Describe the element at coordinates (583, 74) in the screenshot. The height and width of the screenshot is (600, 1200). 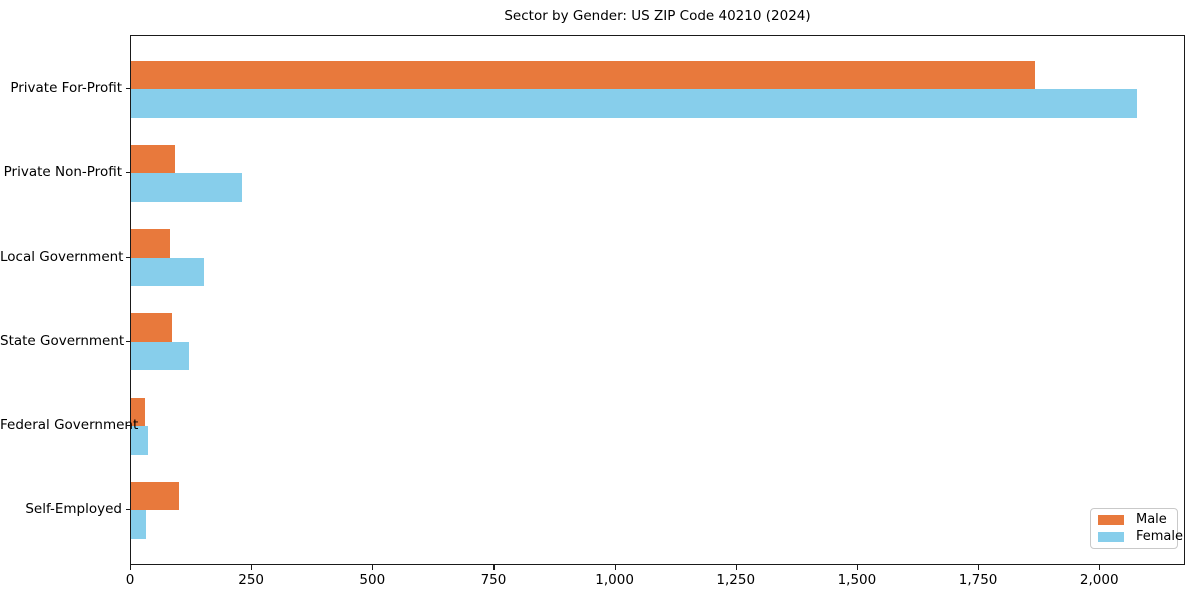
I see `bar-male-private-for-profit` at that location.